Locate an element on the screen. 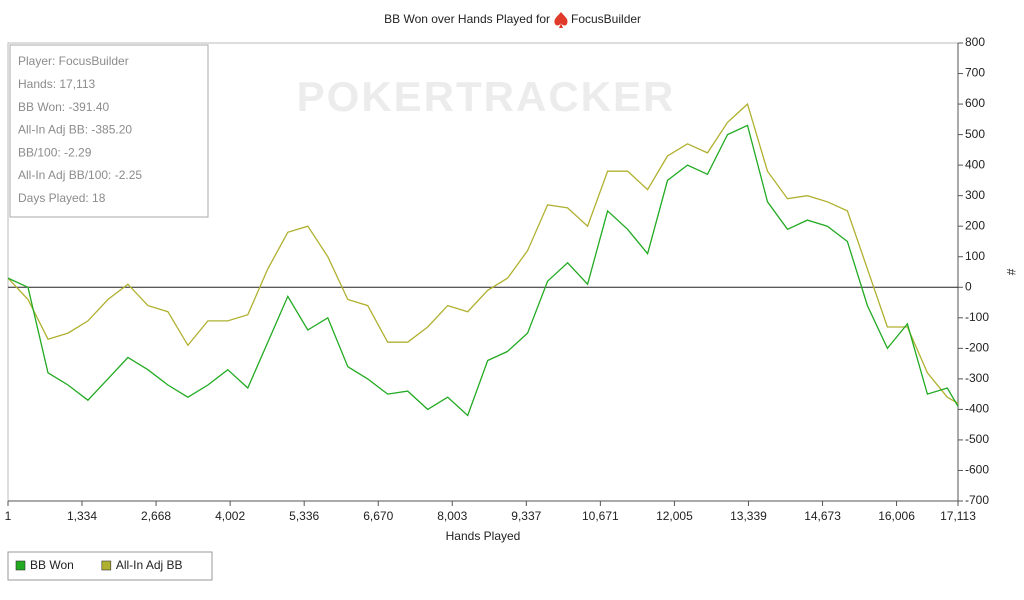 The width and height of the screenshot is (1024, 600). x-tick-label: 6,670 is located at coordinates (378, 516).